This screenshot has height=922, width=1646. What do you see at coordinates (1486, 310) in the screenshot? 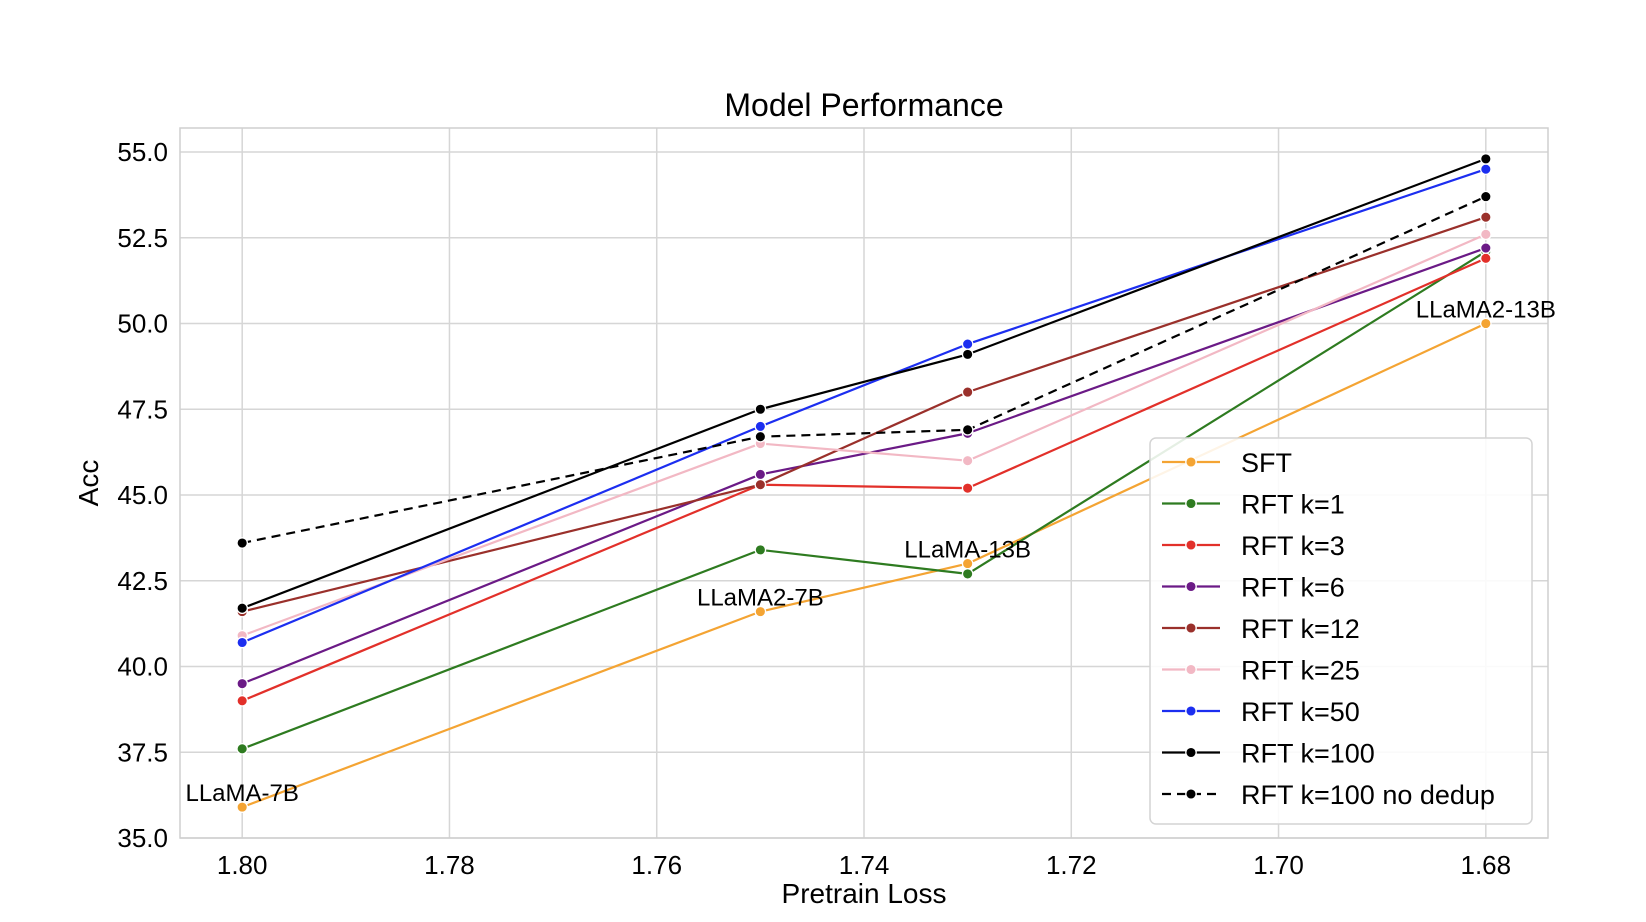
I see `annotation-label: LLaMA2-13B` at bounding box center [1486, 310].